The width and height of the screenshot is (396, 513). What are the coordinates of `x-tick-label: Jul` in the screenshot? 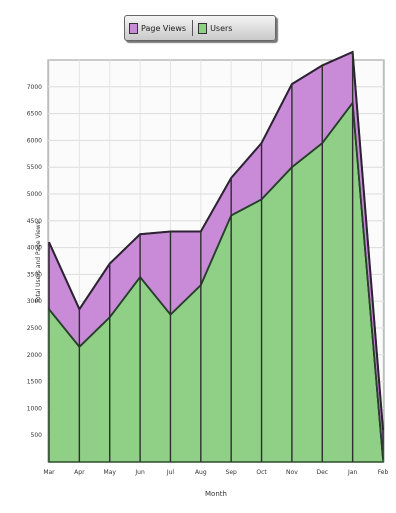 It's located at (170, 472).